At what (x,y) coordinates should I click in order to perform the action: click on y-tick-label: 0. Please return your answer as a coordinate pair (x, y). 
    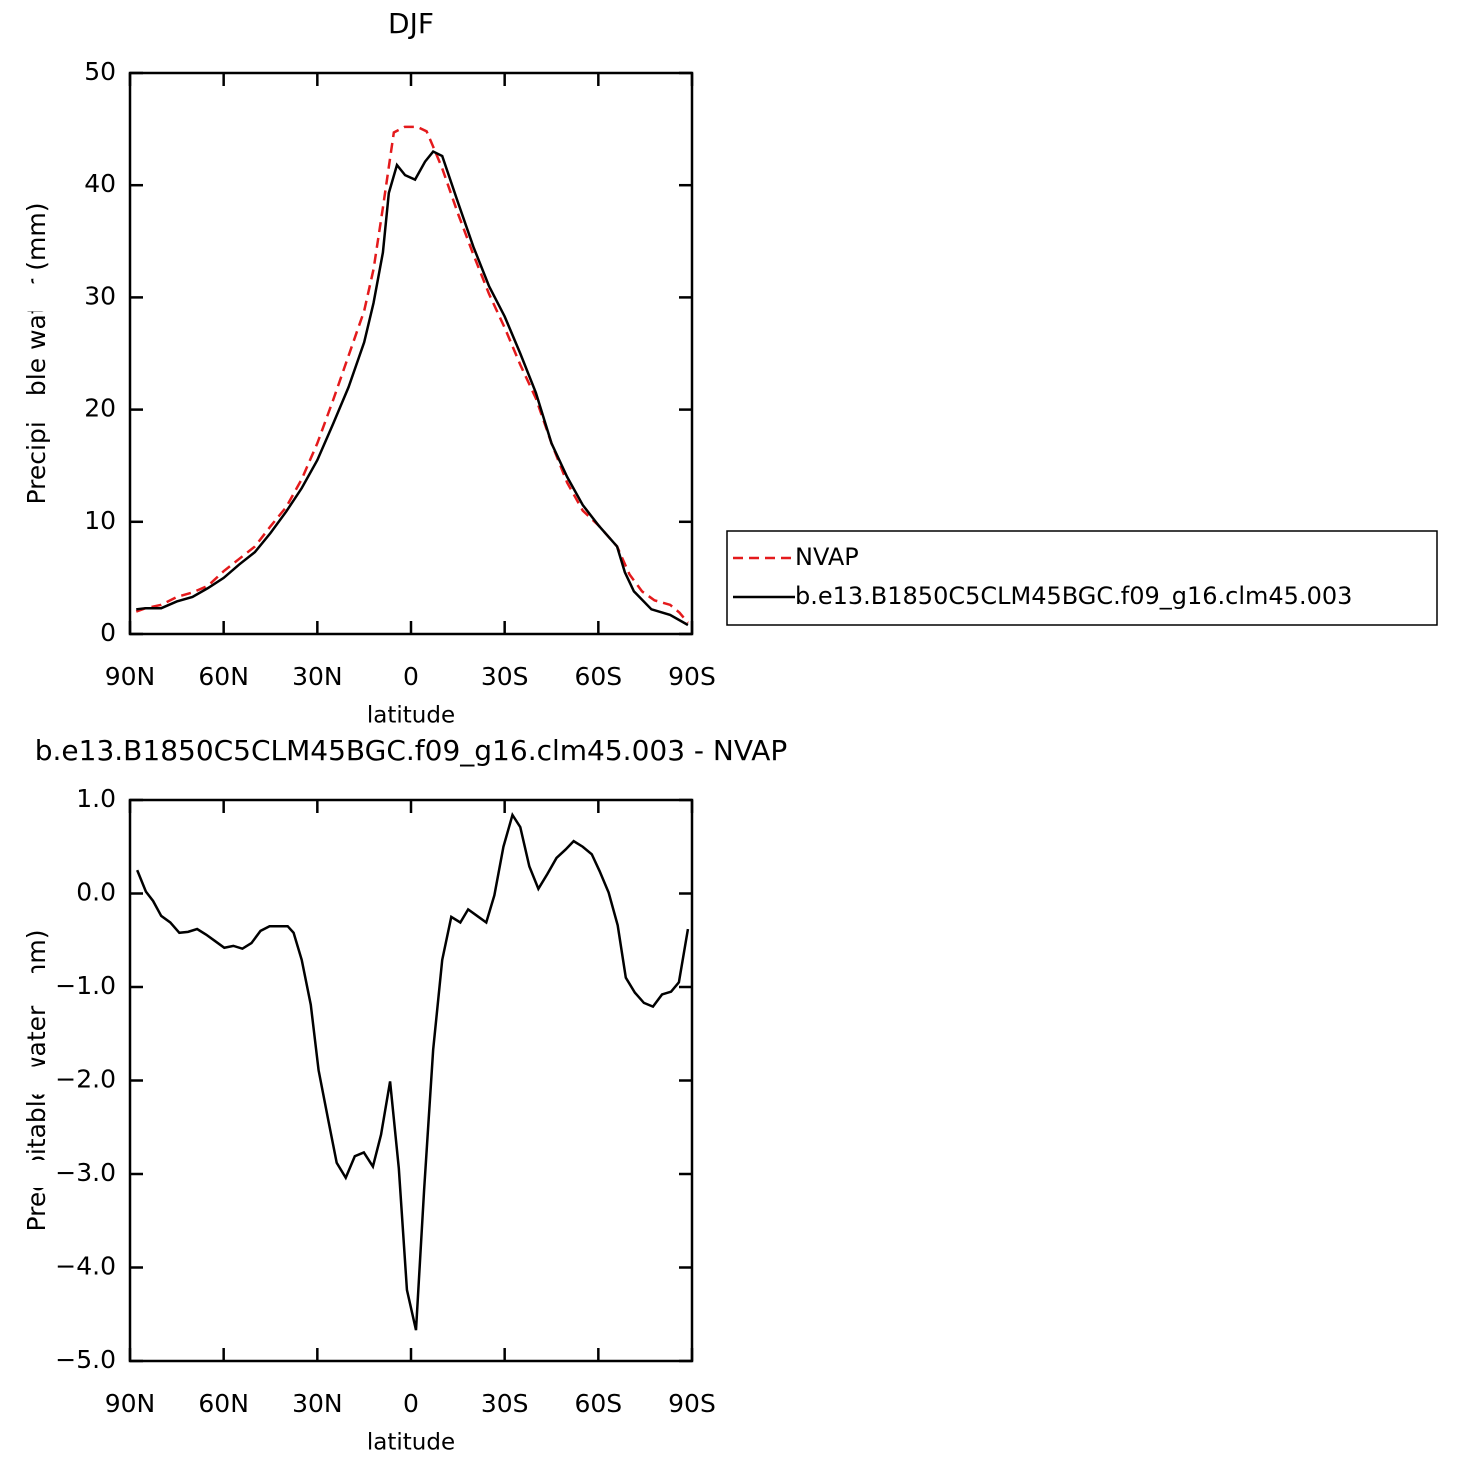
    Looking at the image, I should click on (108, 632).